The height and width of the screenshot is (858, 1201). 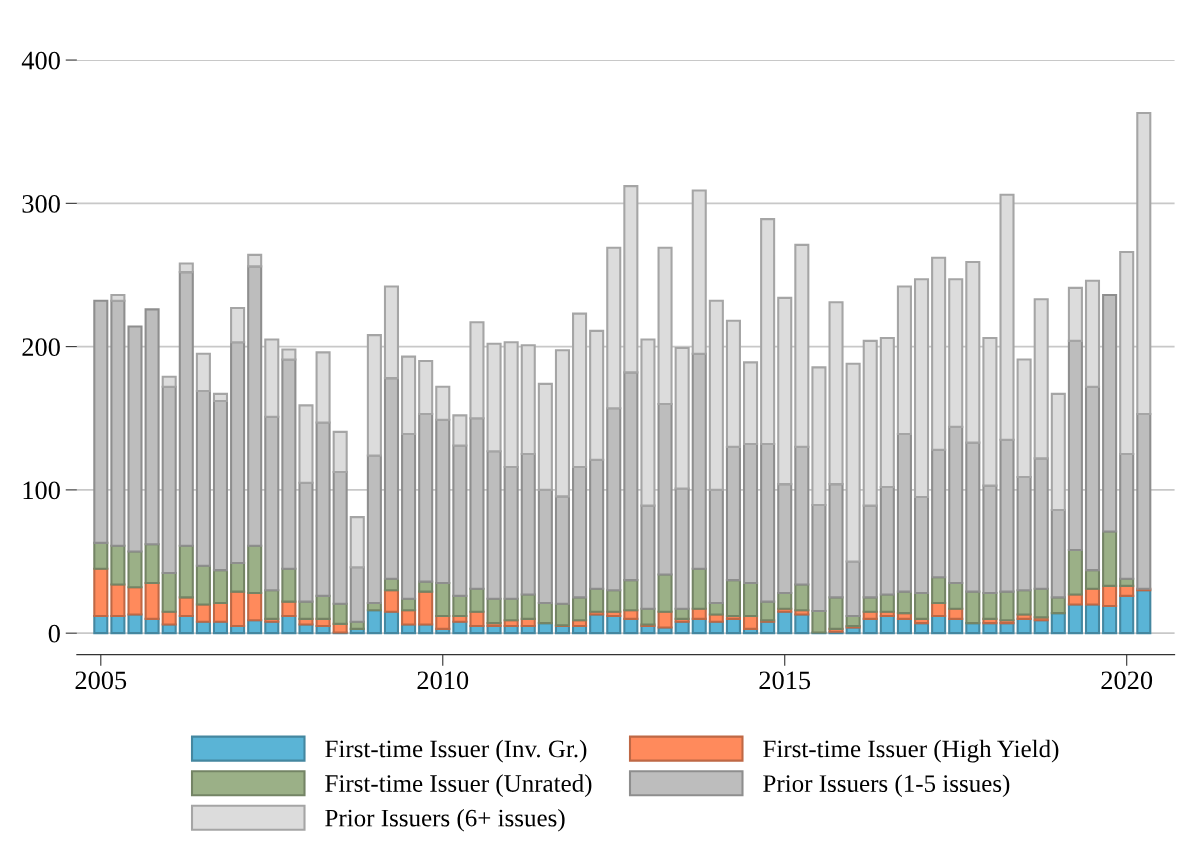 I want to click on x-tick-label: 2005, so click(x=101, y=680).